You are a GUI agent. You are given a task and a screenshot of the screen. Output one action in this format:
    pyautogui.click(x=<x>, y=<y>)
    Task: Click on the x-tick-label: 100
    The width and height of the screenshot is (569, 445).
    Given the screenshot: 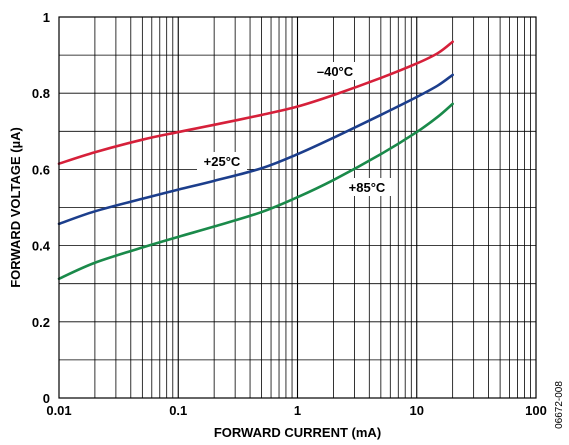 What is the action you would take?
    pyautogui.click(x=536, y=410)
    